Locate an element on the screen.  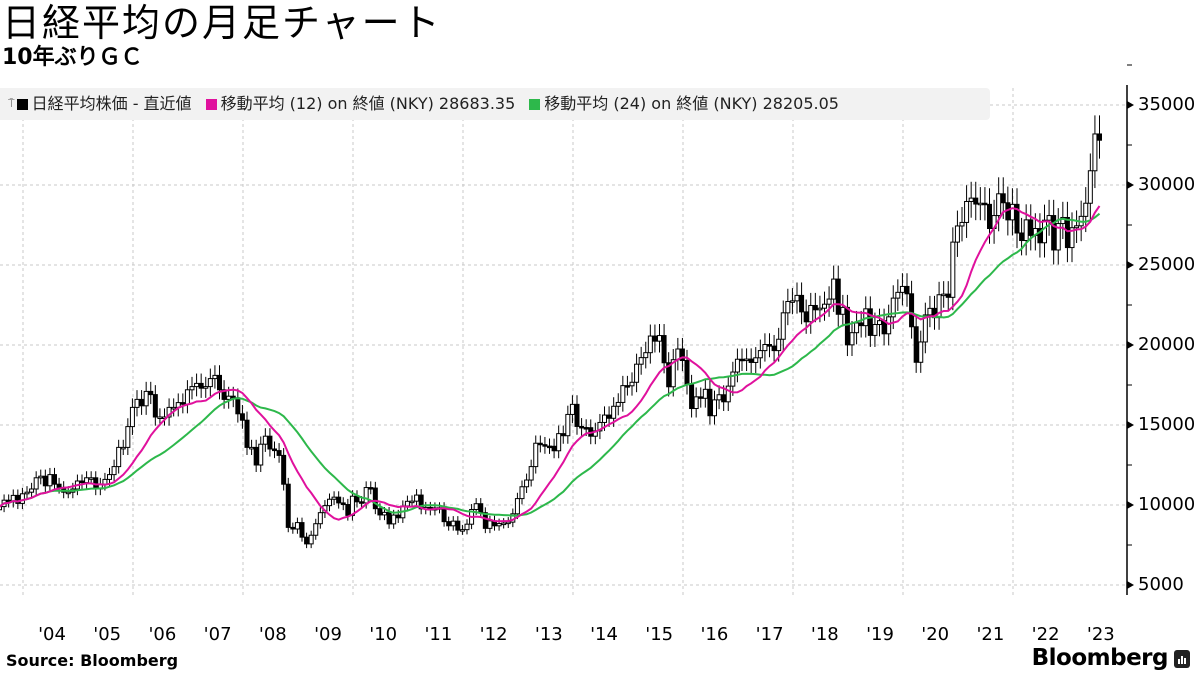
y-tick-label: 20000 is located at coordinates (1167, 344).